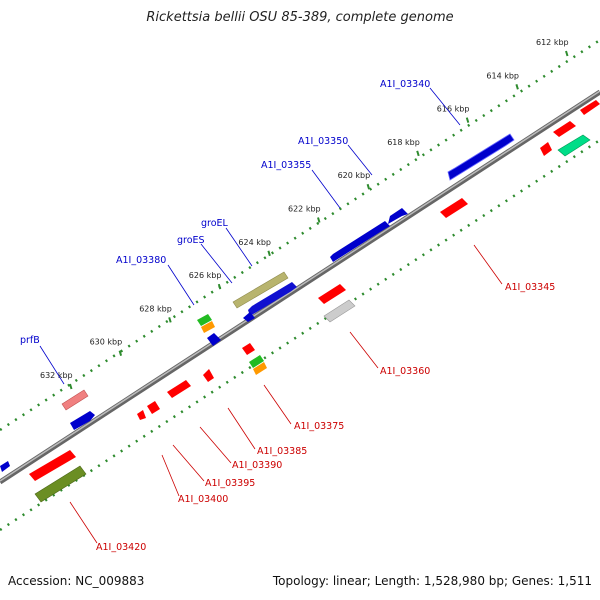 The height and width of the screenshot is (600, 600). I want to click on gene-A1I-03380-orange, so click(208, 327).